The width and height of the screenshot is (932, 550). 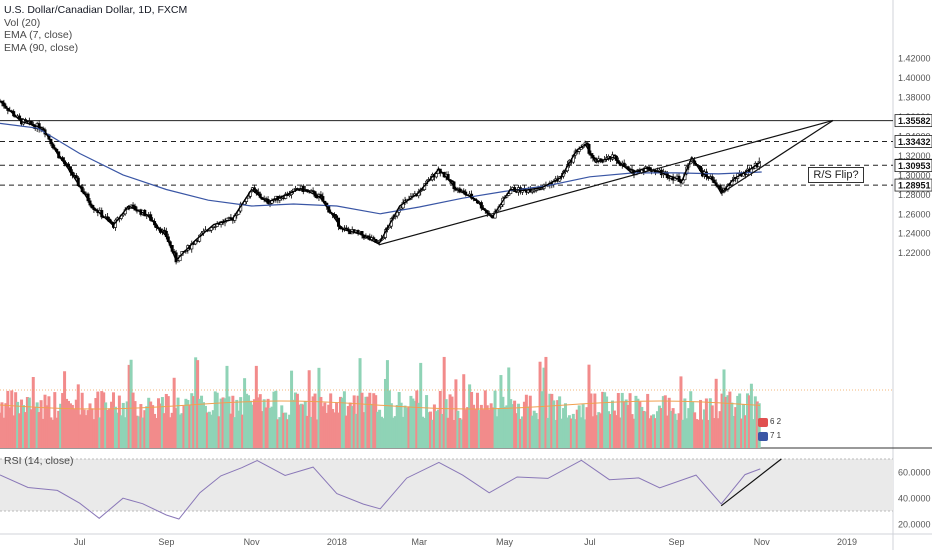 I want to click on study-ema-7: EMA (7, close), so click(x=38, y=35).